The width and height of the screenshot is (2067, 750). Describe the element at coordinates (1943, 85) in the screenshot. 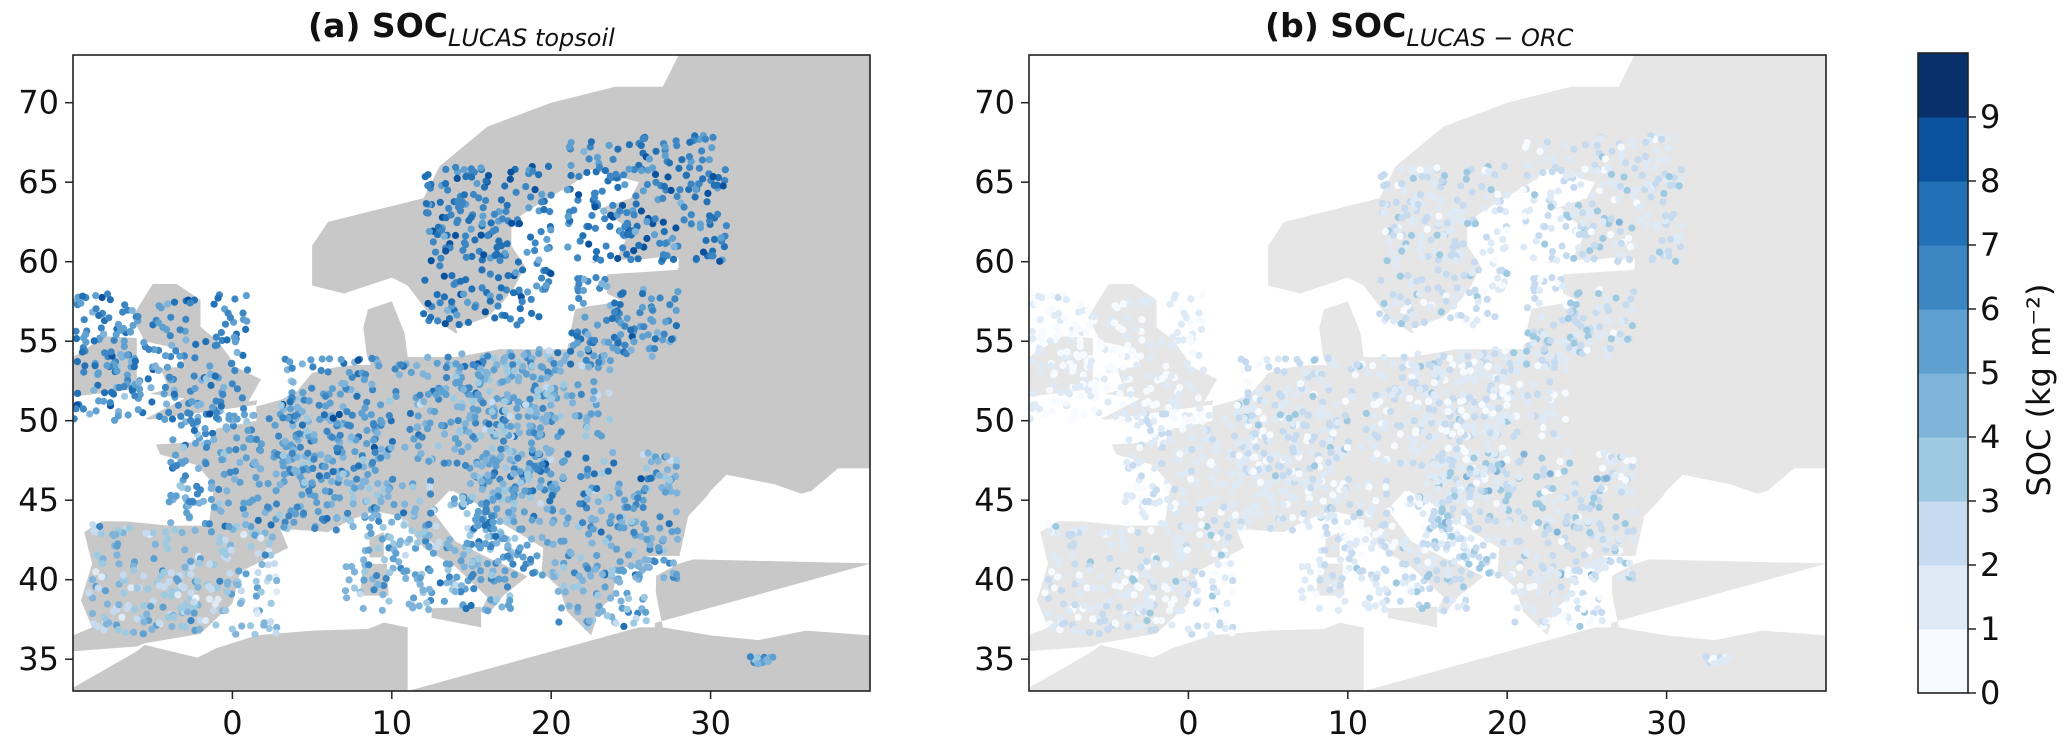

I see `colorbar-segment` at that location.